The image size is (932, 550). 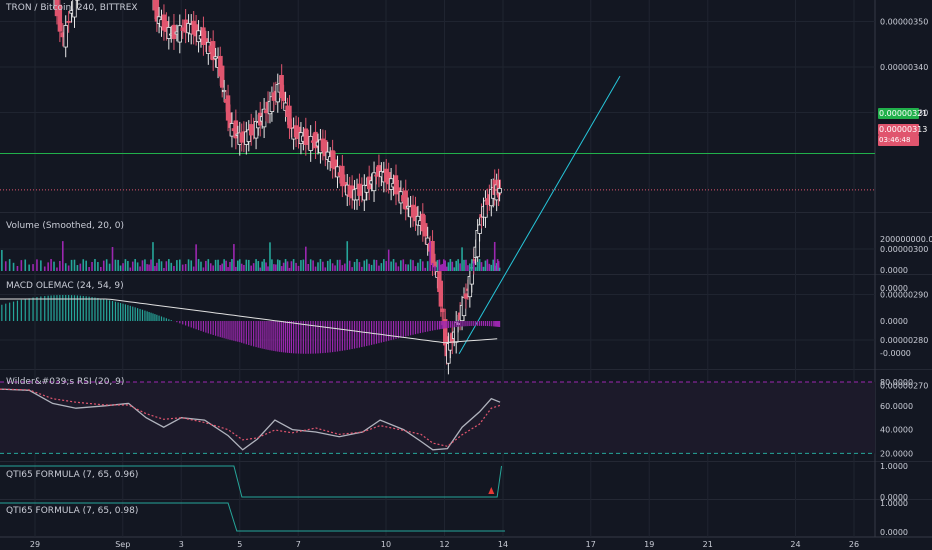 I want to click on qti-2-line, so click(x=252, y=517).